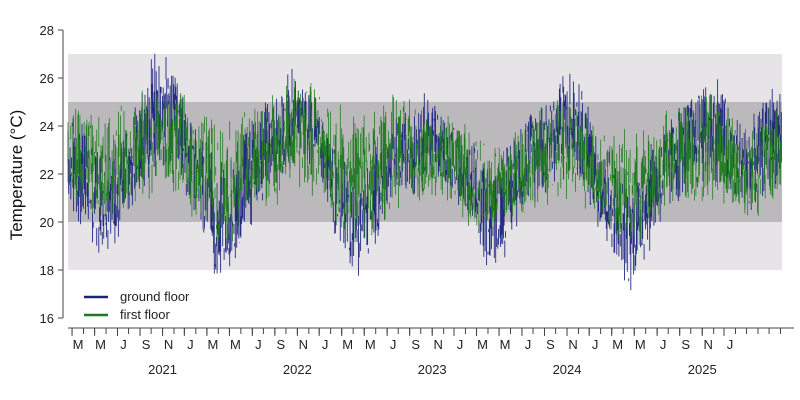  What do you see at coordinates (137, 305) in the screenshot?
I see `legend: ground floor first floor` at bounding box center [137, 305].